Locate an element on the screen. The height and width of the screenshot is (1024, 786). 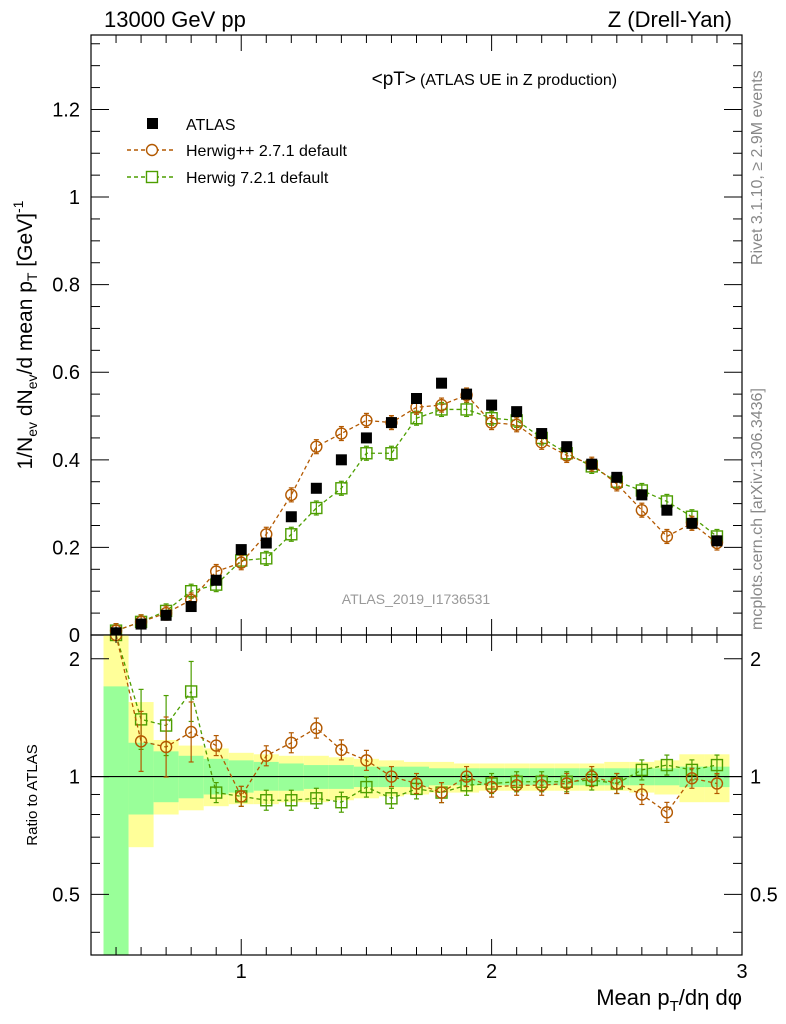
legend-label-atlas: ATLAS is located at coordinates (211, 125).